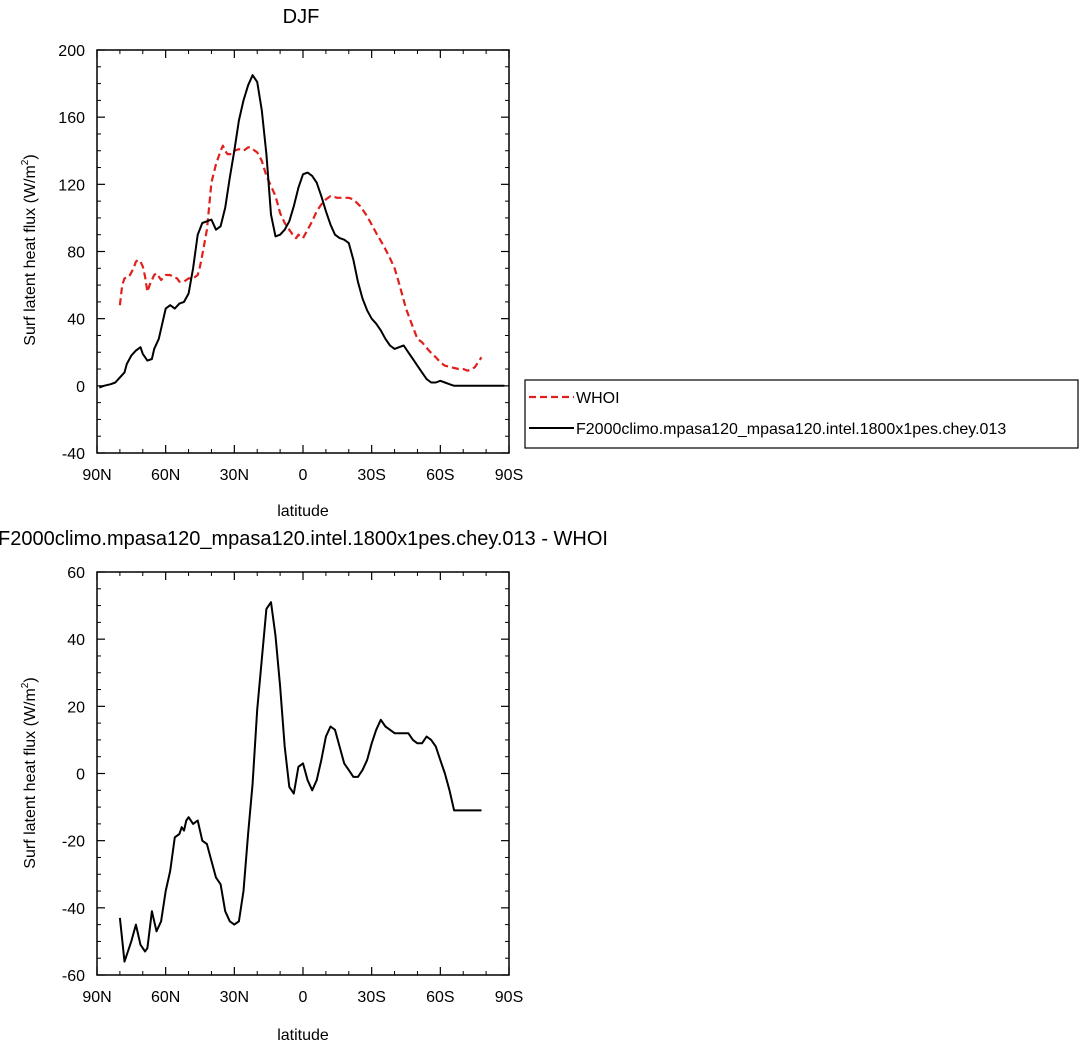 This screenshot has height=1047, width=1082. I want to click on bottom-chart-xtick-label: 90N, so click(96, 997).